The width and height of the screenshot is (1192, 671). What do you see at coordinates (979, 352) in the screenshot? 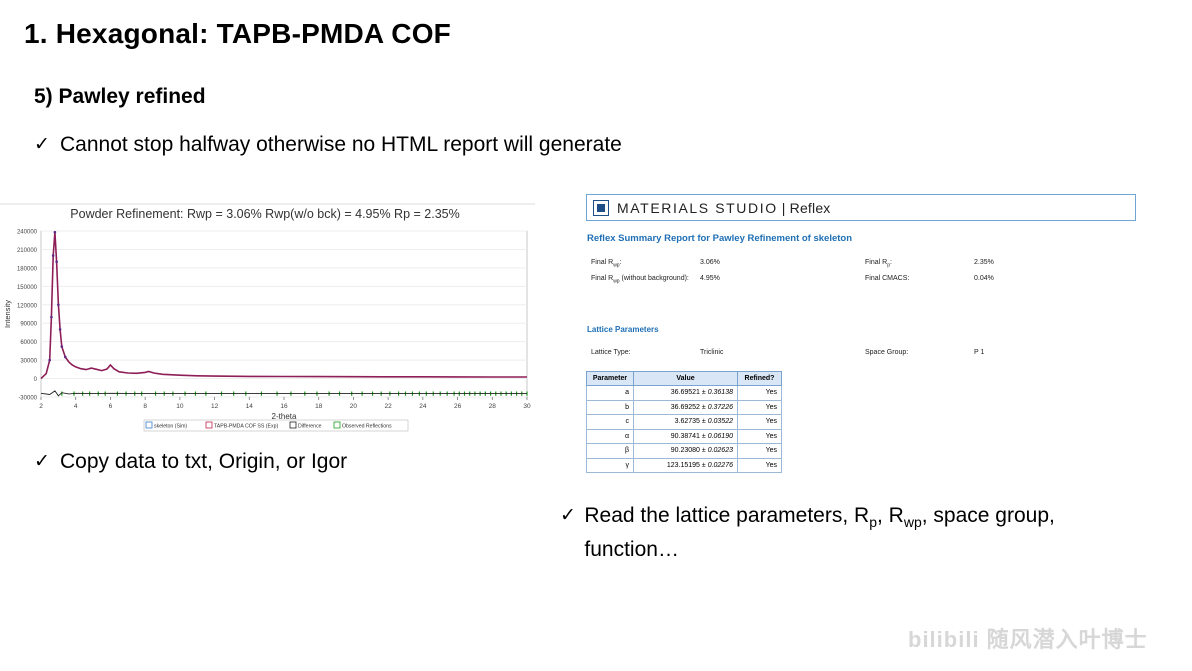
I see `space-group-value: P 1` at bounding box center [979, 352].